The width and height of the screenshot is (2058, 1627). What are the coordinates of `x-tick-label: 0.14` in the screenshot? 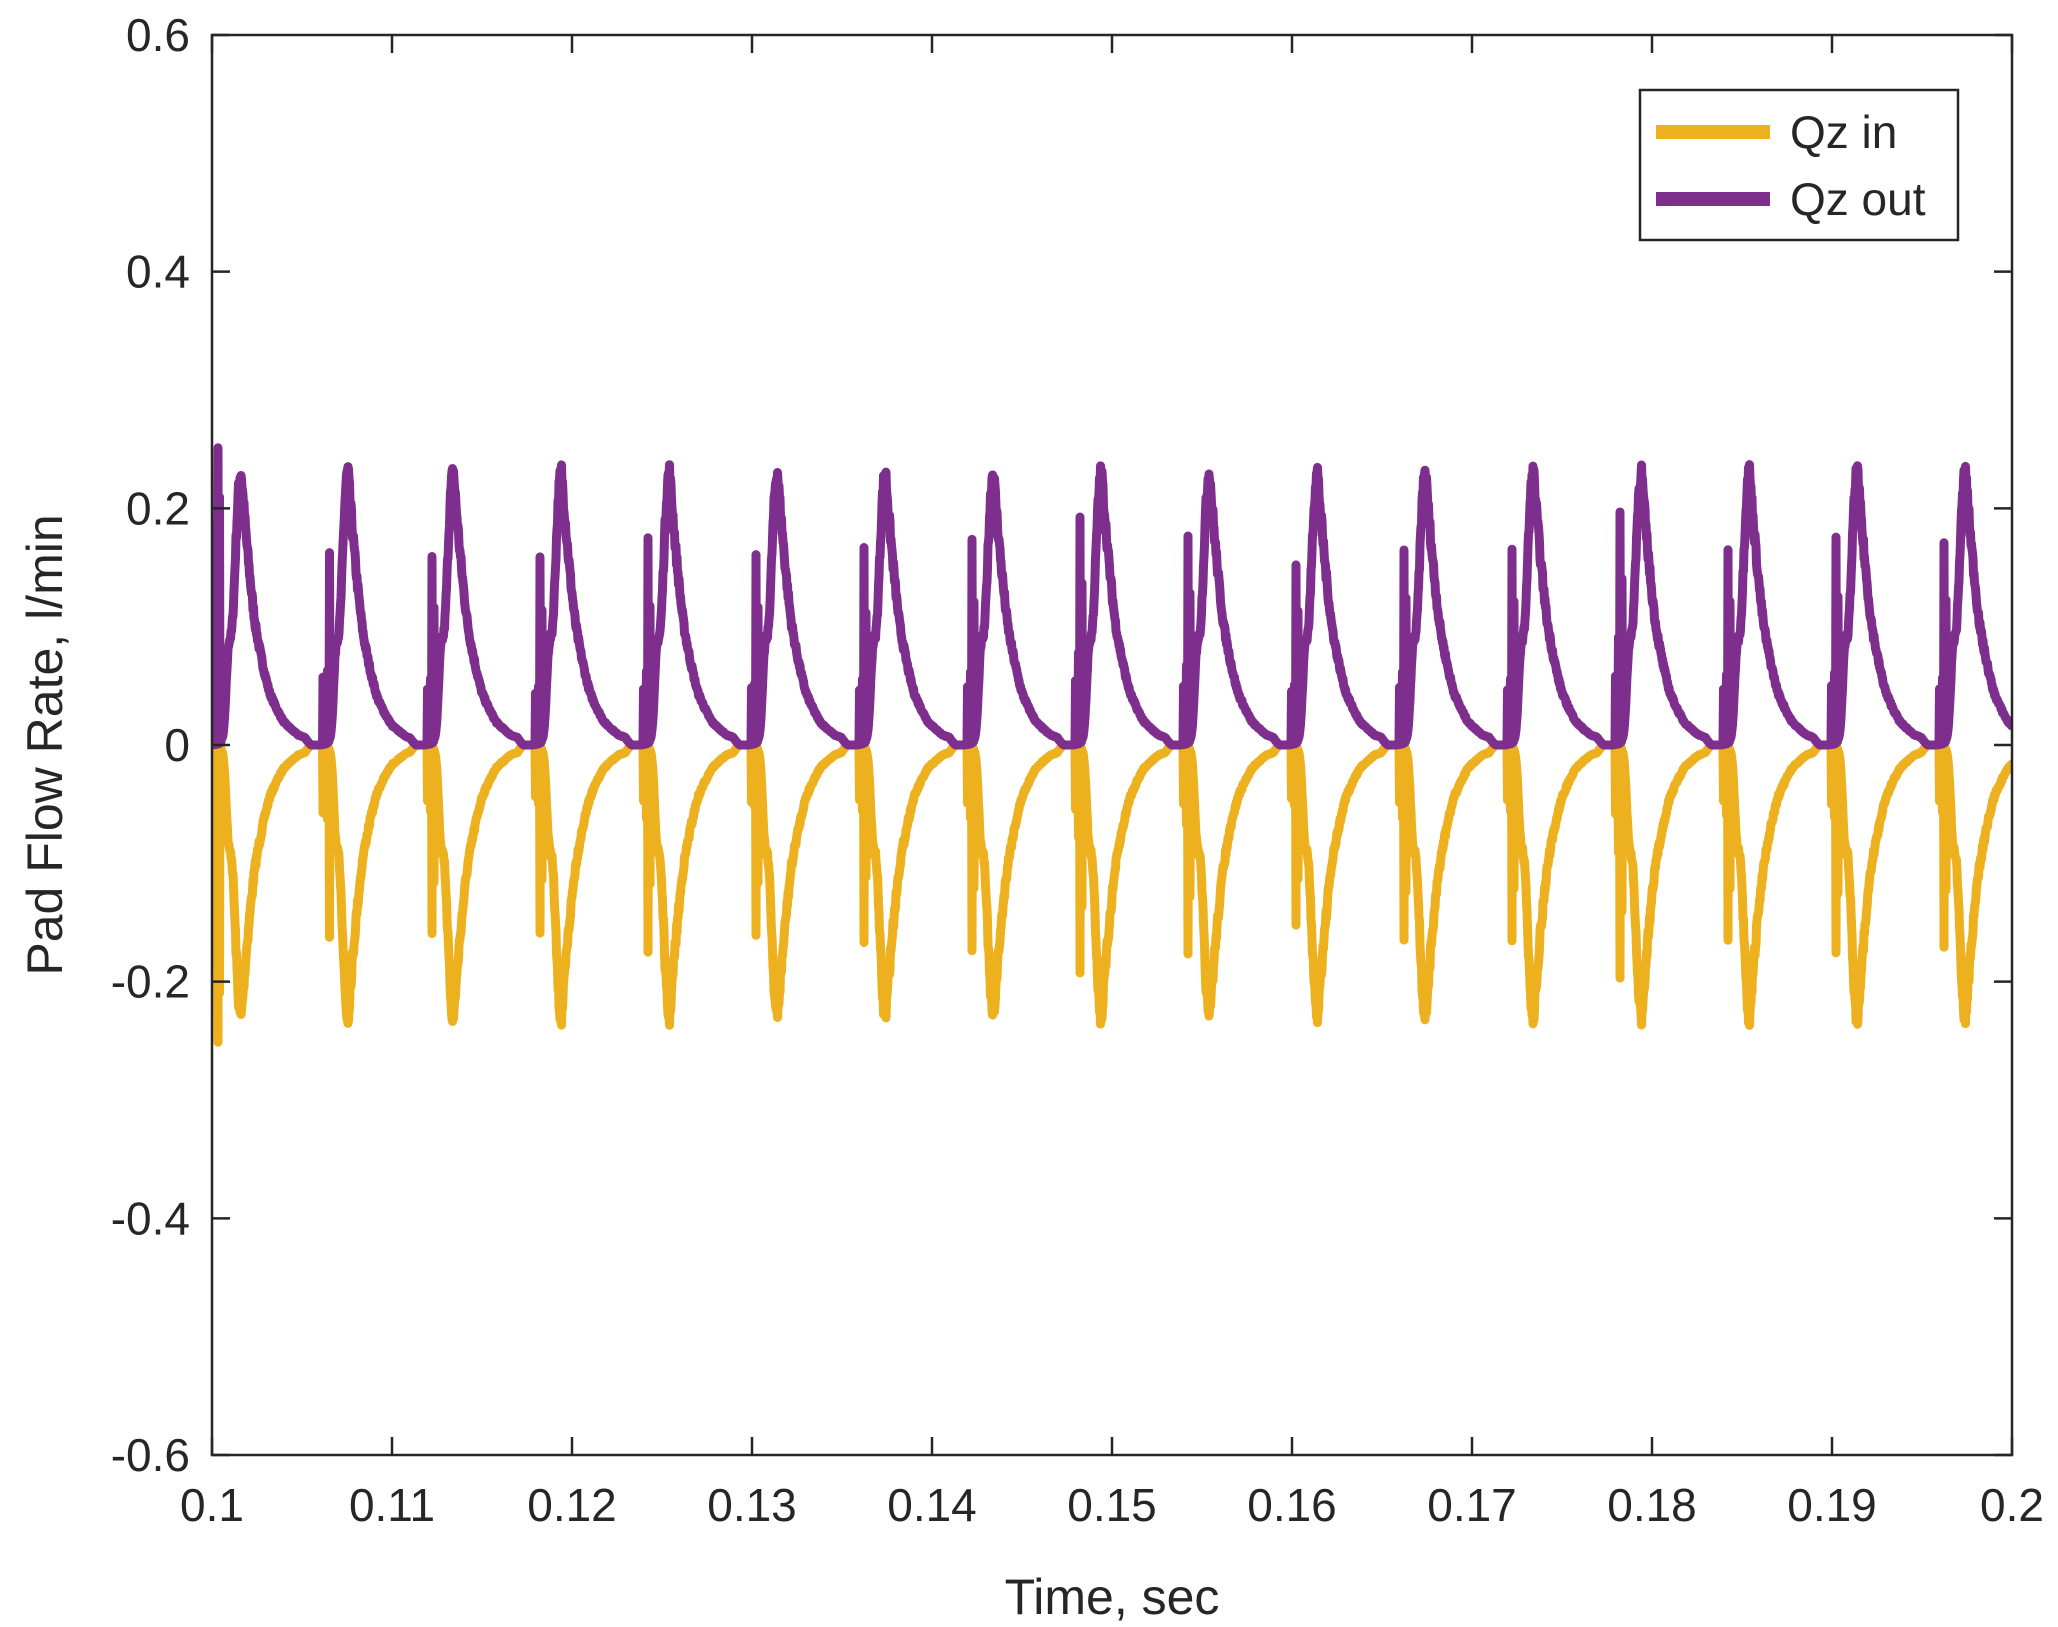 It's located at (932, 1505).